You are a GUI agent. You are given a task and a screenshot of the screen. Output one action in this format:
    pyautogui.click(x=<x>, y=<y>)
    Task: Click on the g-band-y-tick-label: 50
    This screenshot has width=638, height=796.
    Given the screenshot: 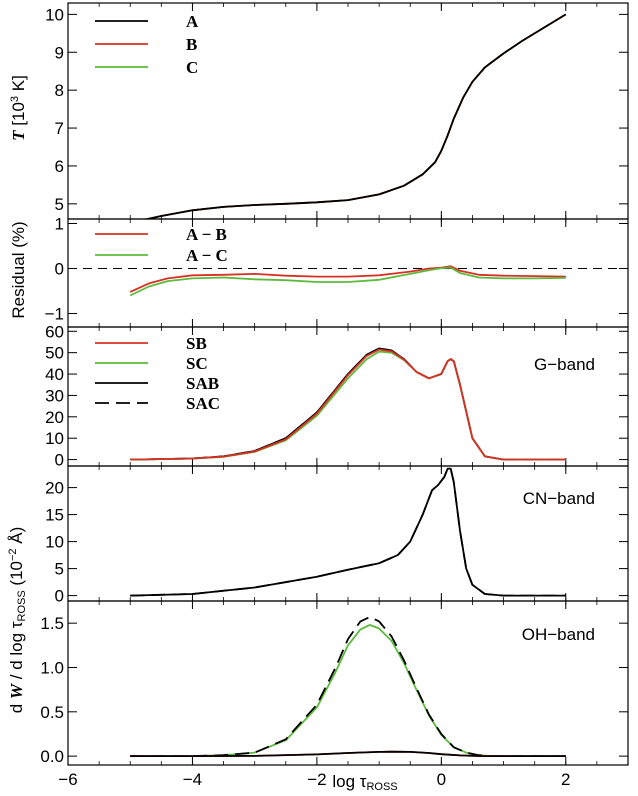 What is the action you would take?
    pyautogui.click(x=54, y=353)
    